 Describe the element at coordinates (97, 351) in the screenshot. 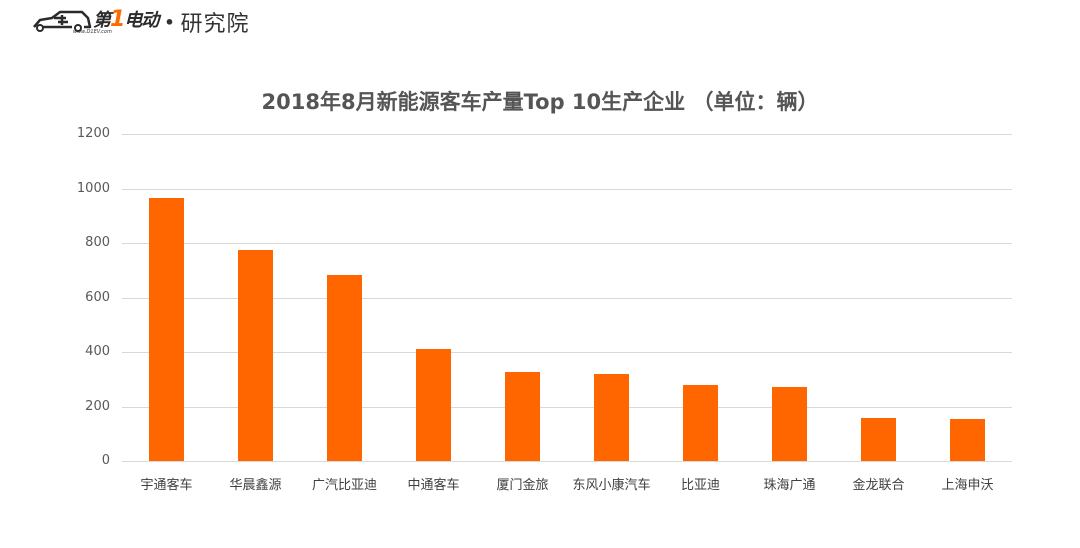

I see `y-tick-label: 400` at that location.